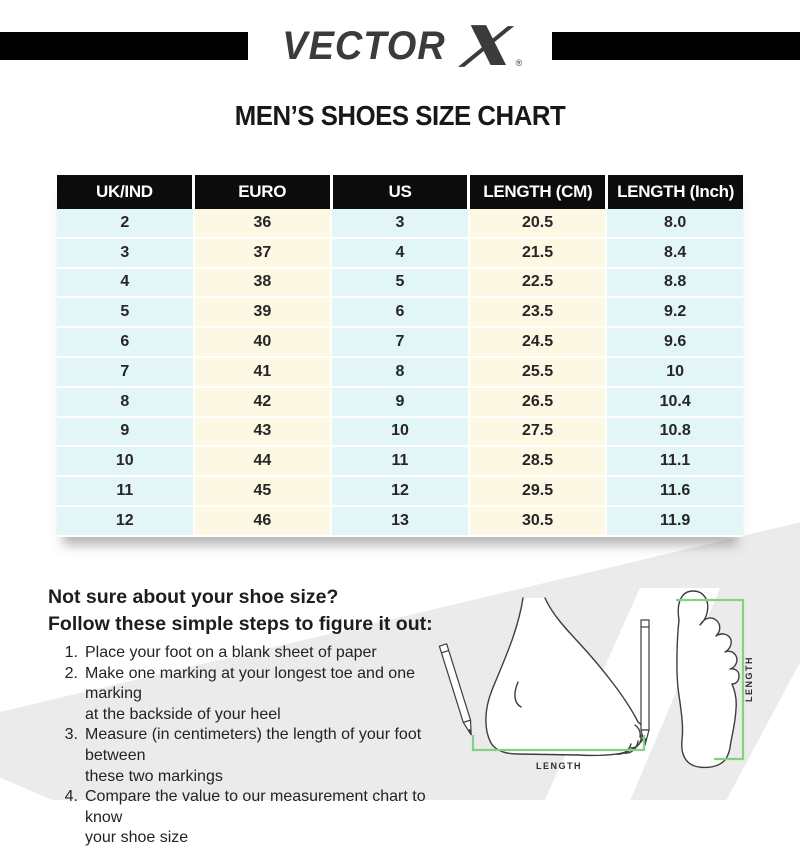 The image size is (800, 849). What do you see at coordinates (456, 690) in the screenshot?
I see `pencil-heel-icon` at bounding box center [456, 690].